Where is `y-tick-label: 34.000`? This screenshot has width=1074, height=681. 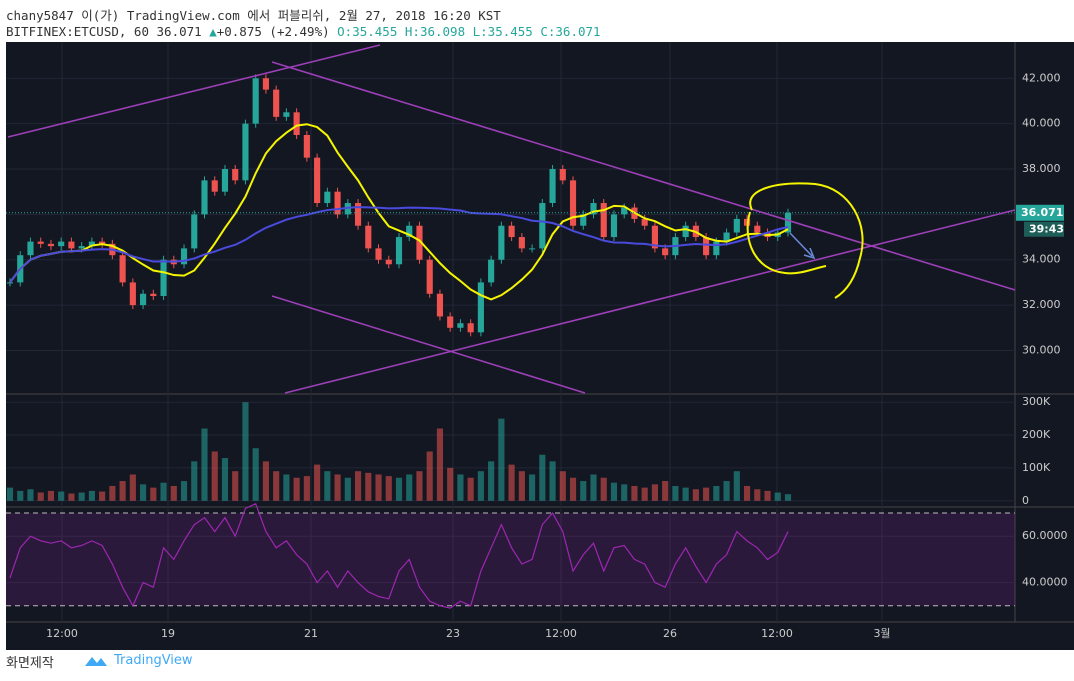
y-tick-label: 34.000 is located at coordinates (1041, 259).